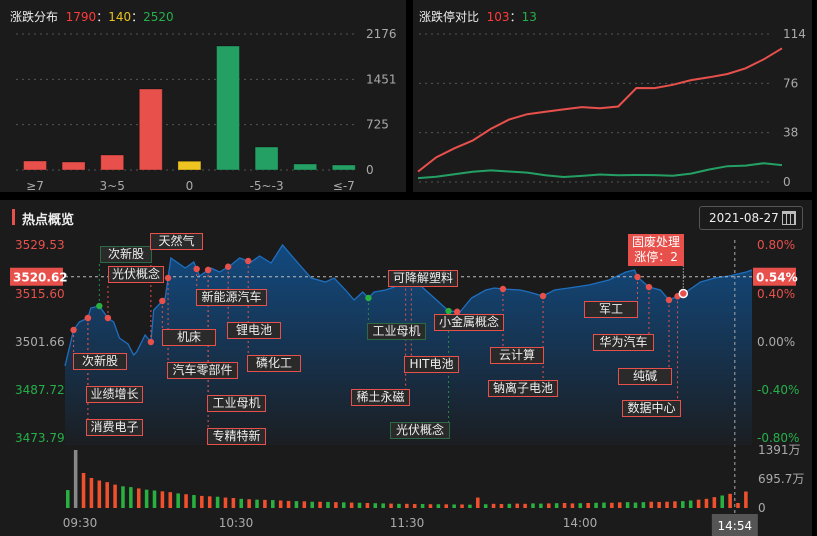 This screenshot has height=536, width=817. Describe the element at coordinates (776, 245) in the screenshot. I see `pct-tick: 0.80%` at that location.